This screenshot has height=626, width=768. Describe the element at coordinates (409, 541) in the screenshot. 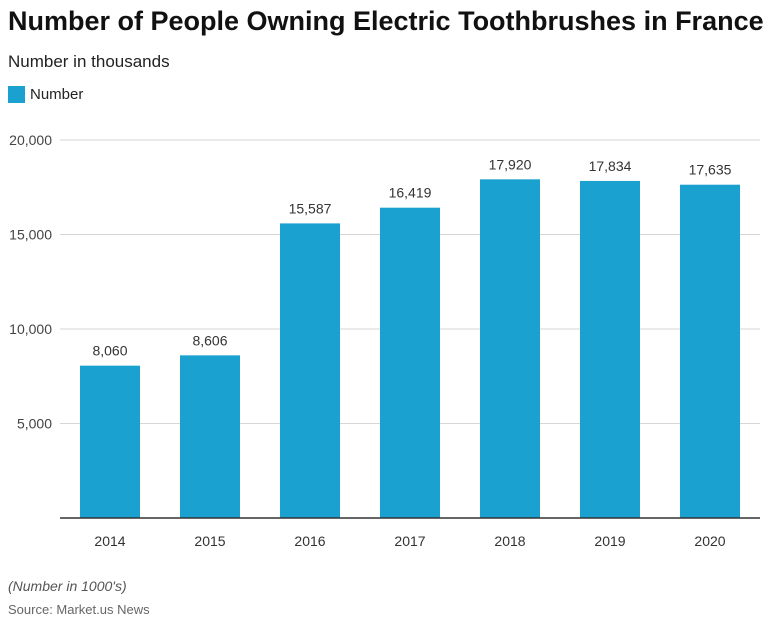

I see `x-tick-label: 2017` at that location.